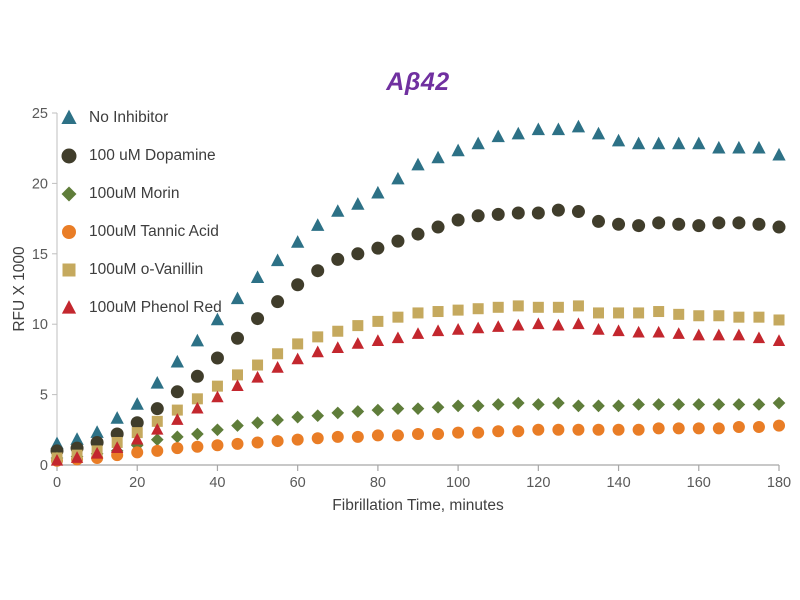  Describe the element at coordinates (44, 396) in the screenshot. I see `y-tick-label: 5` at that location.